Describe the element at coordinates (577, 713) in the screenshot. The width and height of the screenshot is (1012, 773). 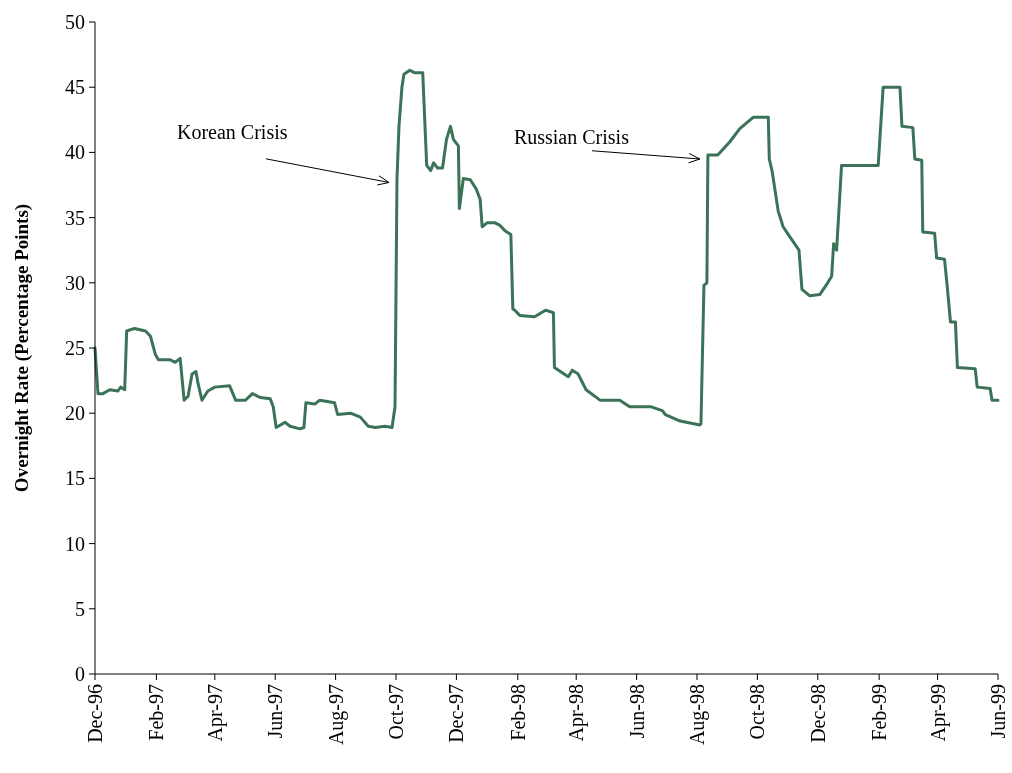
I see `x-tick-label: Apr-98` at that location.